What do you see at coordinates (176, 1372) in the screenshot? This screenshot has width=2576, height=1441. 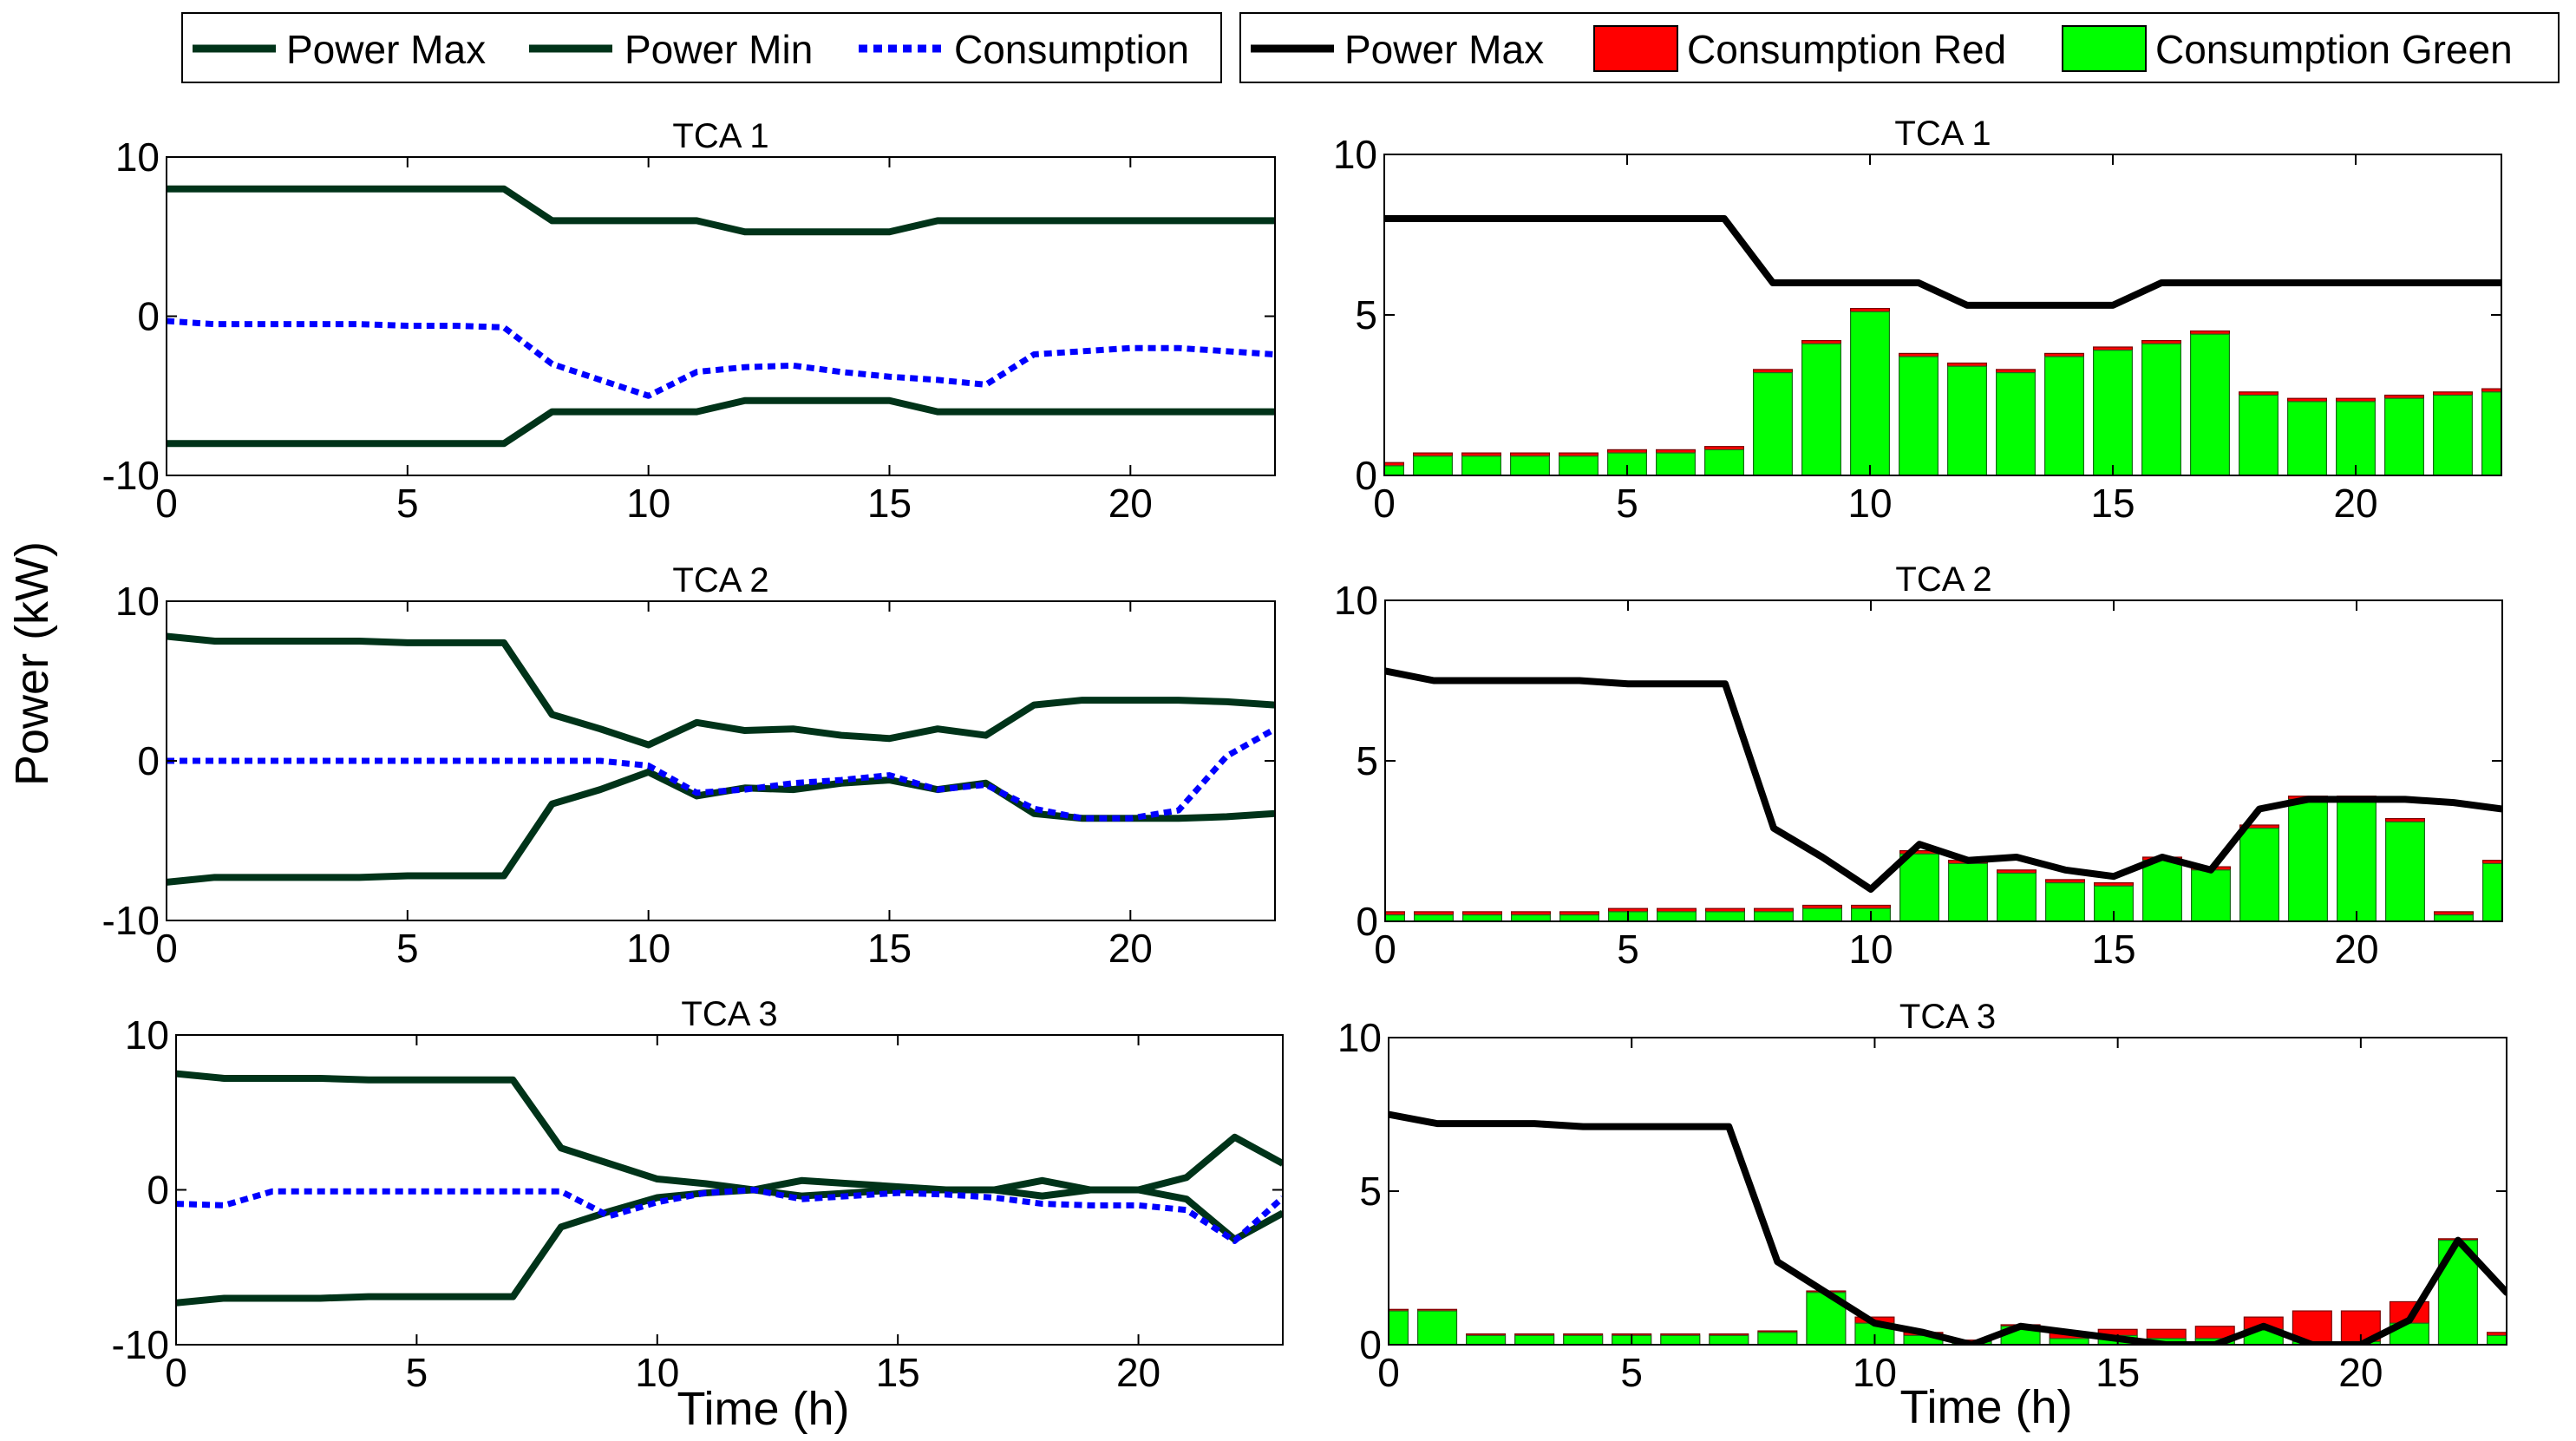 I see `chart-left-tca3-xtick-label-0: 0` at bounding box center [176, 1372].